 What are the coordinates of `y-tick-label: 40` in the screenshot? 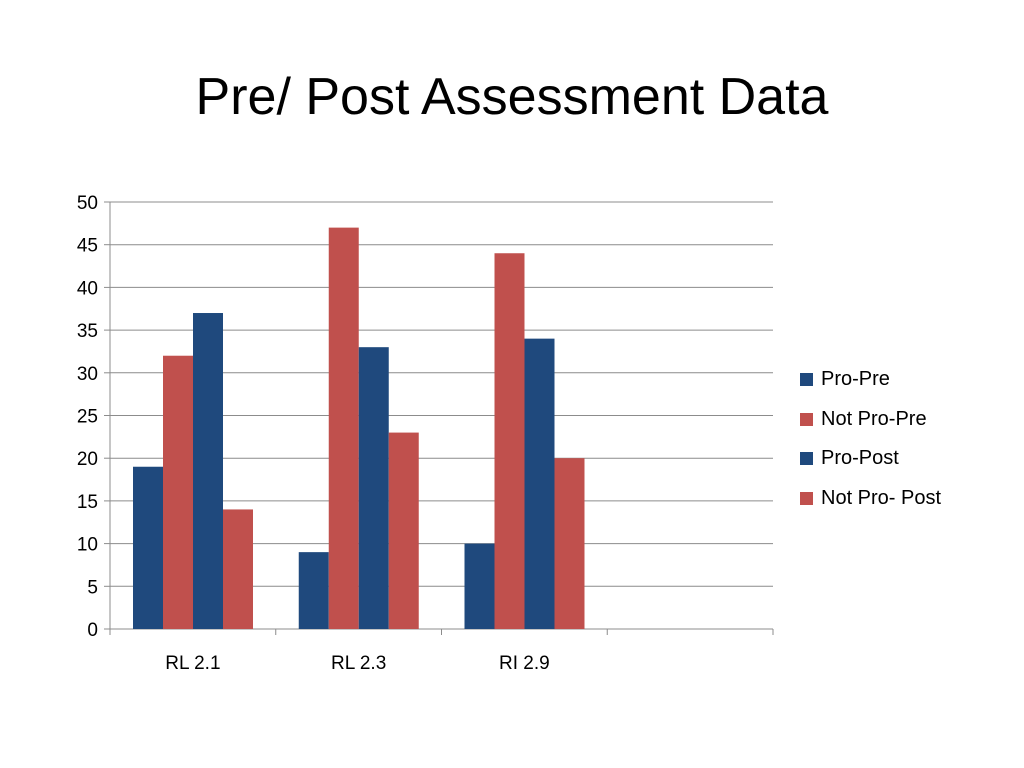 It's located at (87, 288).